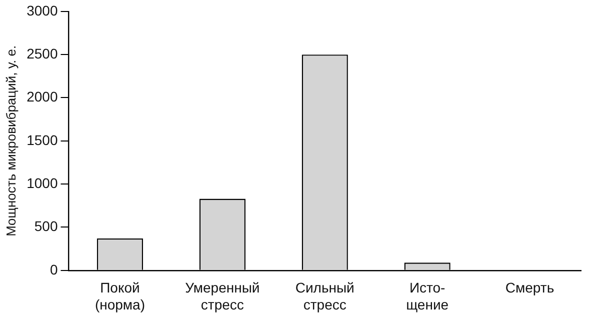 This screenshot has height=324, width=589. I want to click on y-tick-label: 1500, so click(42, 140).